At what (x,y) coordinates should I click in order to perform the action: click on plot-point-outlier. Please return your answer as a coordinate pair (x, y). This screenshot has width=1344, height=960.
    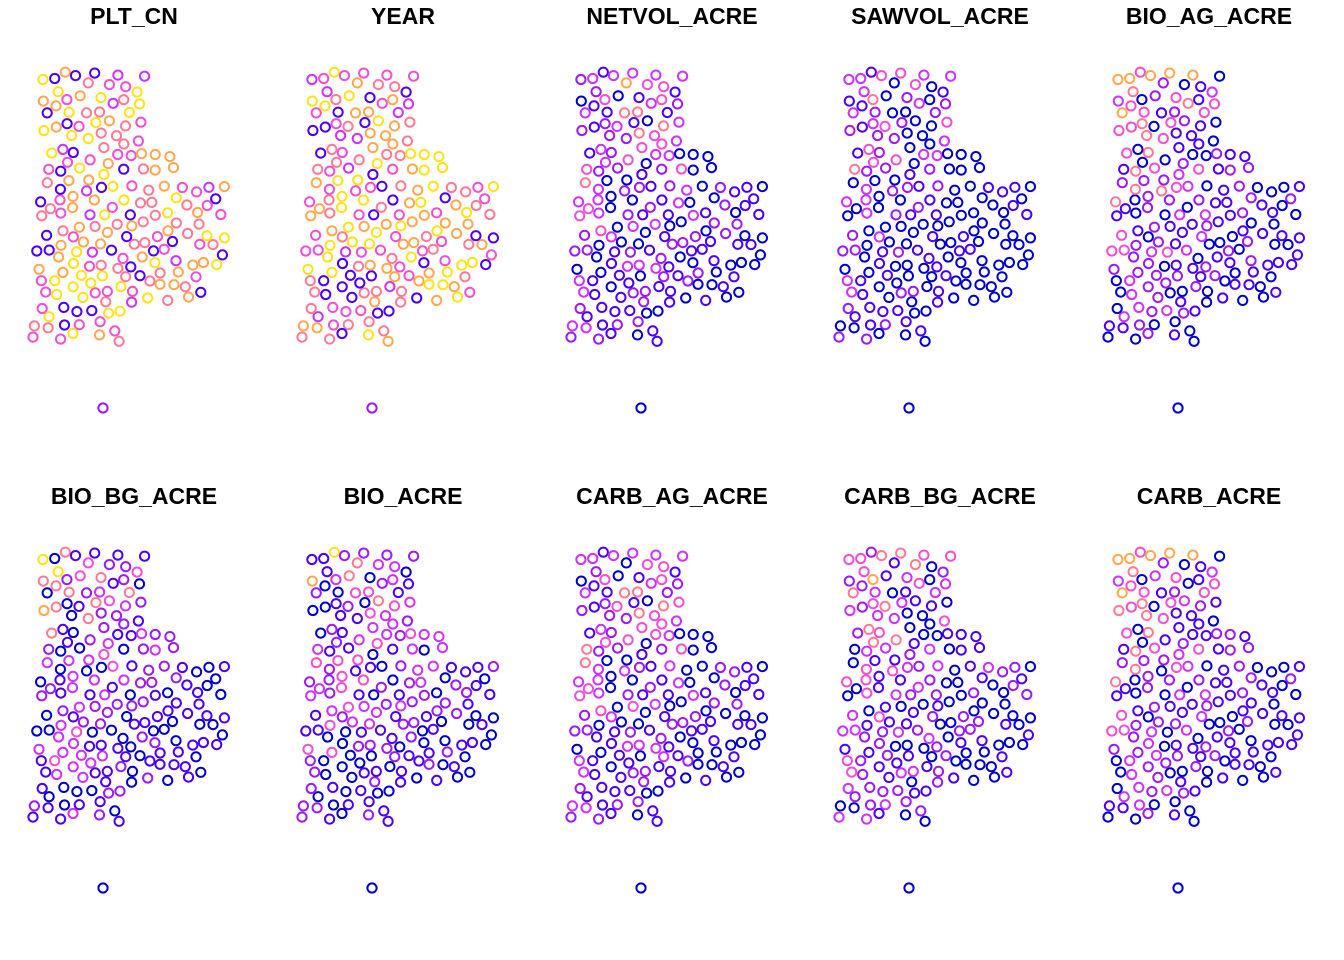
    Looking at the image, I should click on (103, 408).